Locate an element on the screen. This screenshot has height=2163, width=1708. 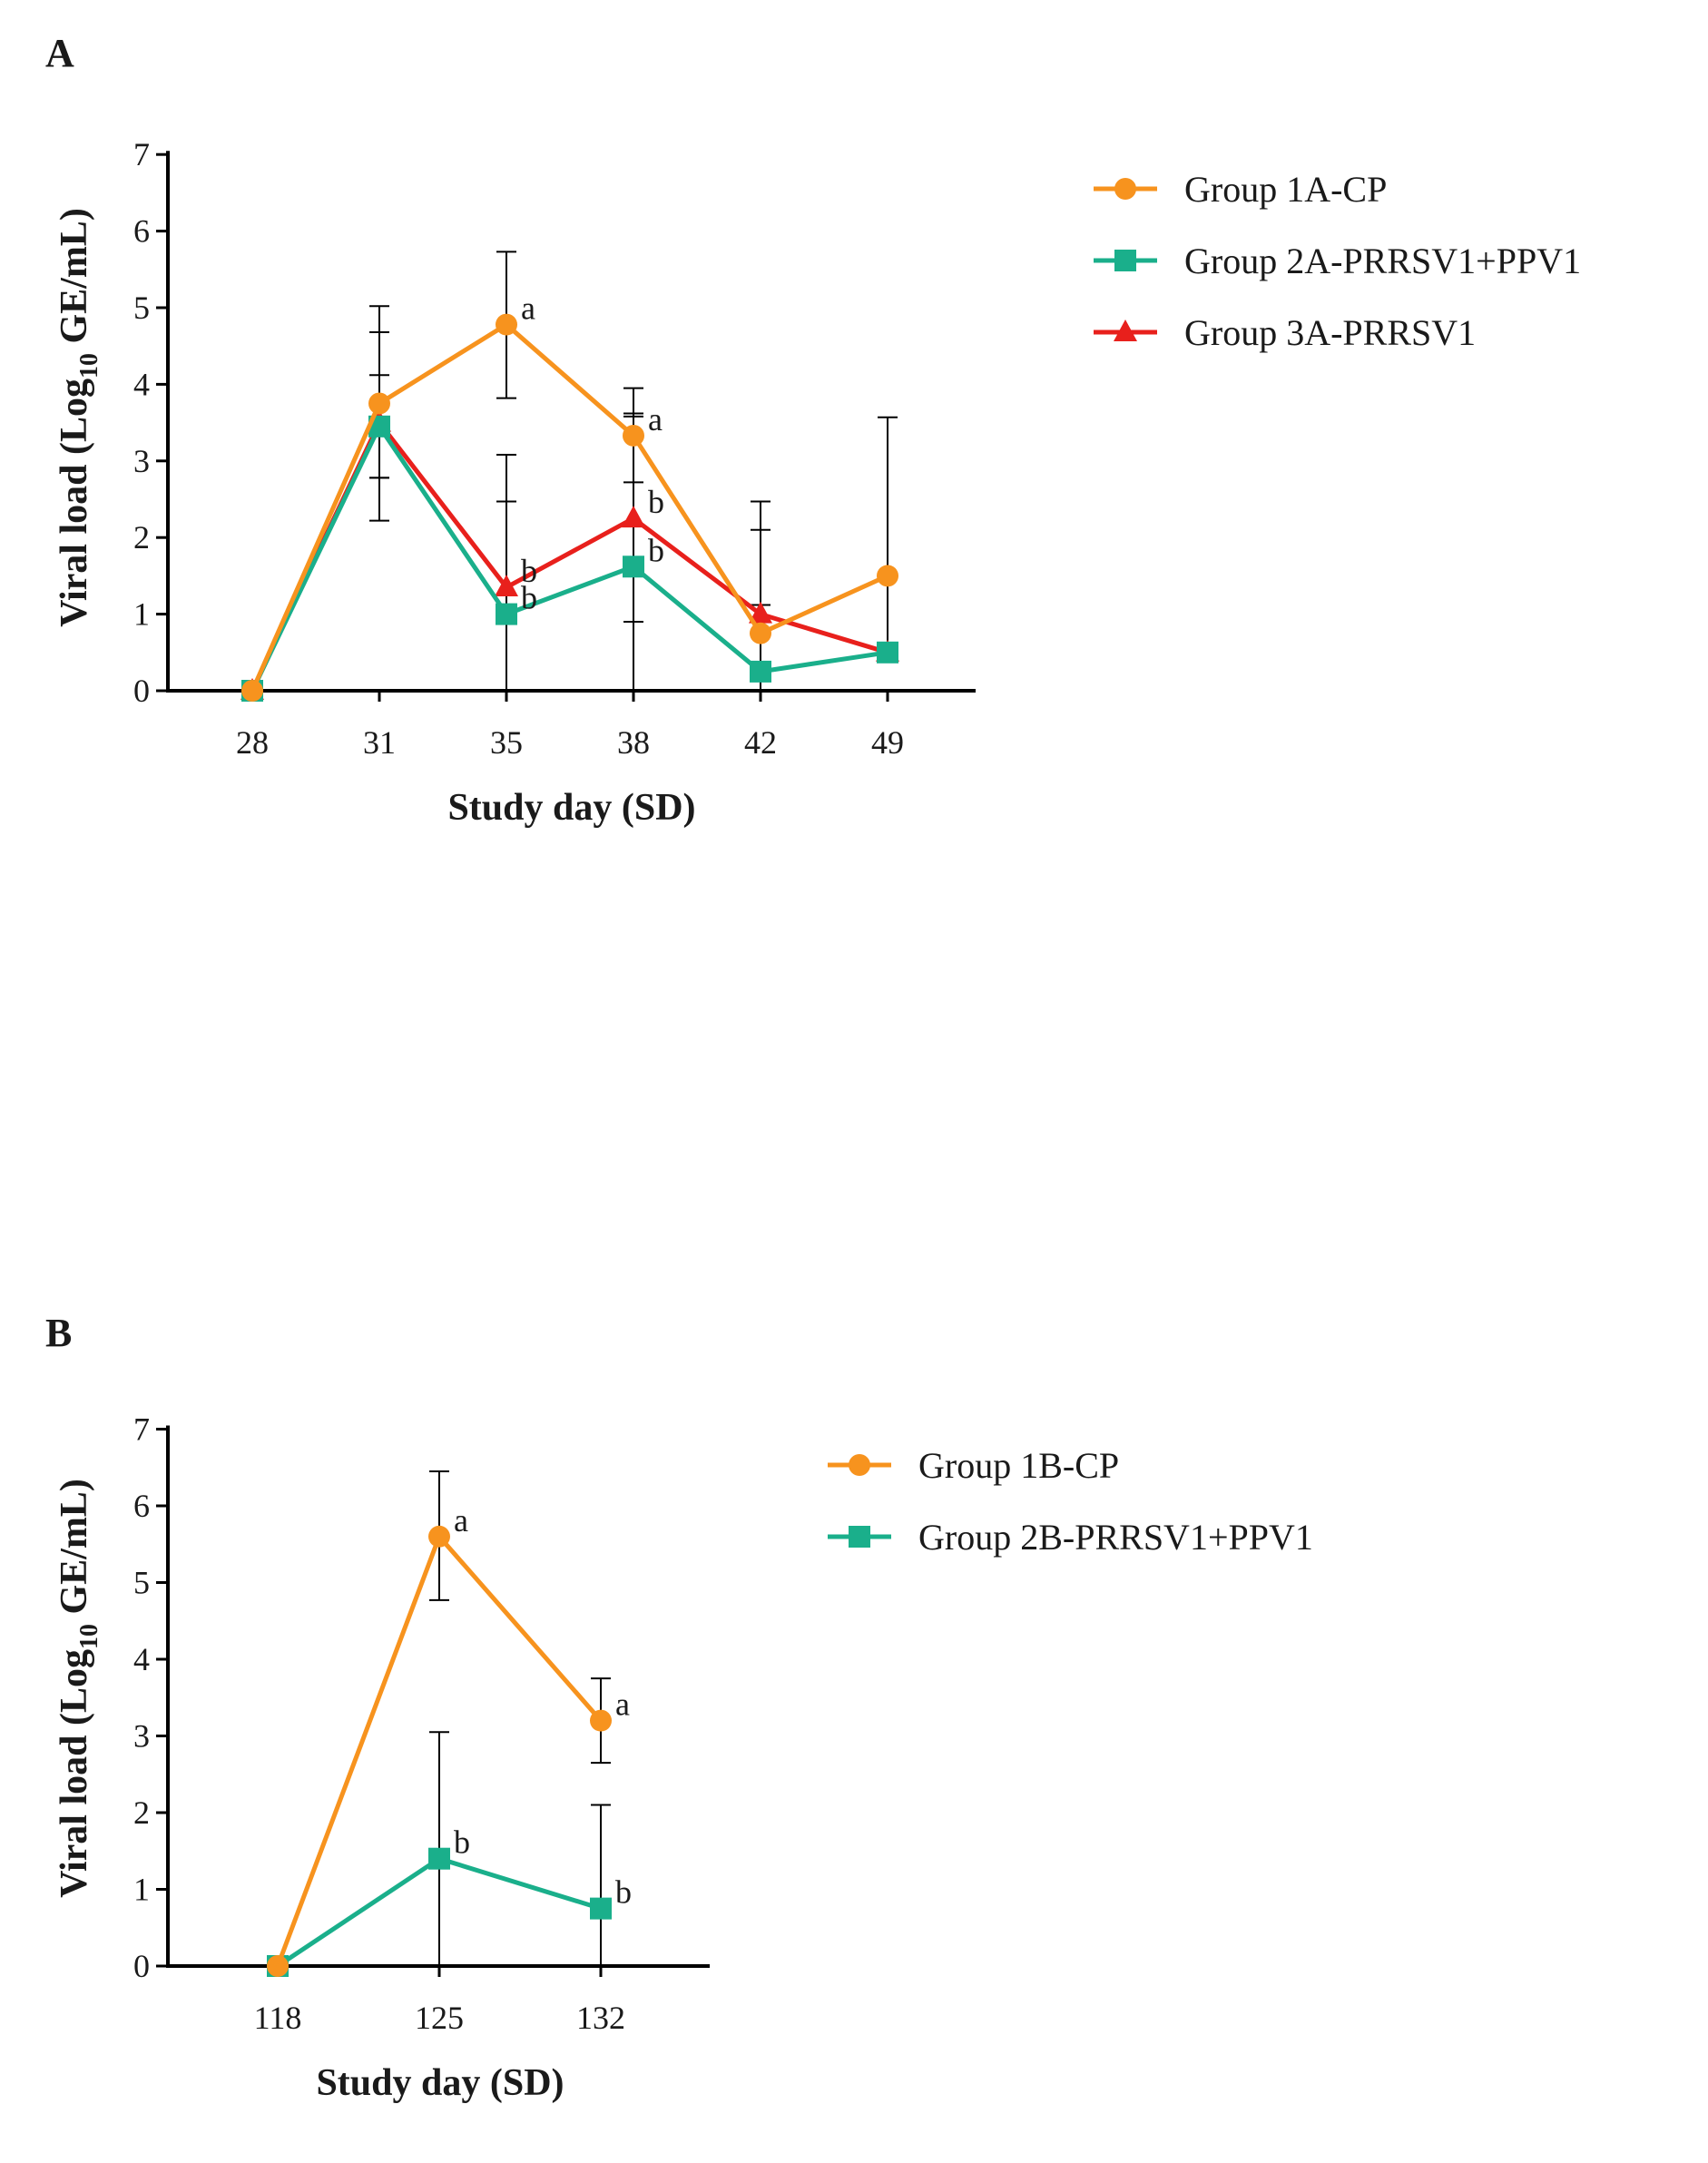
series-line-group-1a-cp is located at coordinates (569, 507).